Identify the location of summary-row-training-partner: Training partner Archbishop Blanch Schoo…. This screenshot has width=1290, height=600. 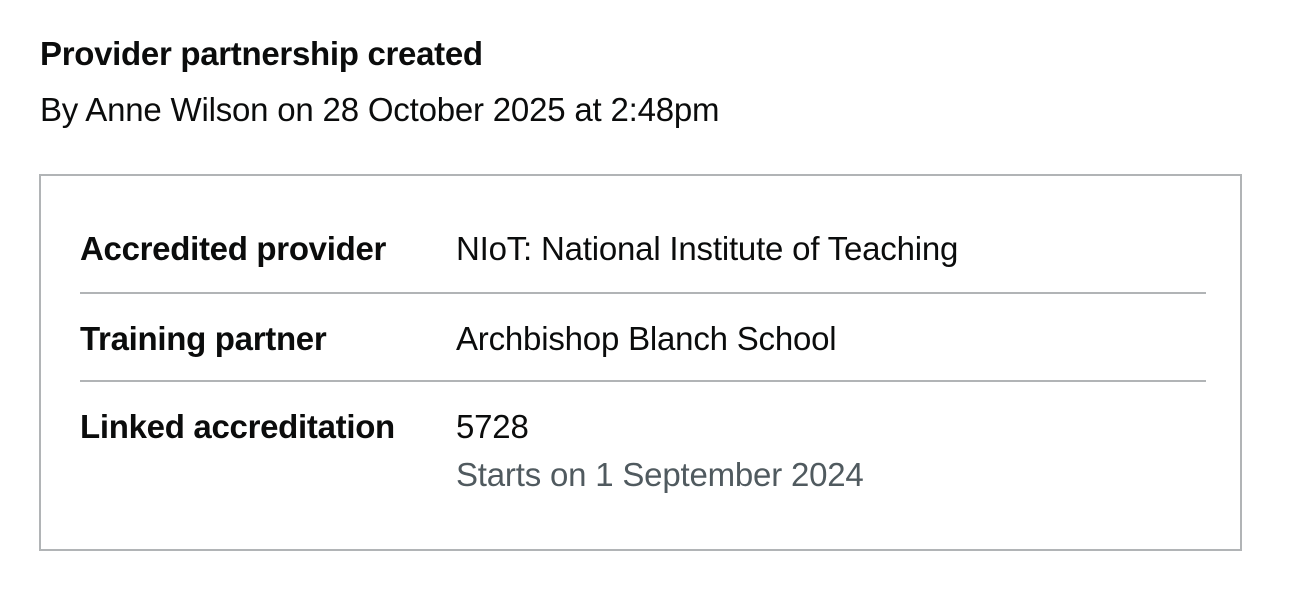
(643, 338).